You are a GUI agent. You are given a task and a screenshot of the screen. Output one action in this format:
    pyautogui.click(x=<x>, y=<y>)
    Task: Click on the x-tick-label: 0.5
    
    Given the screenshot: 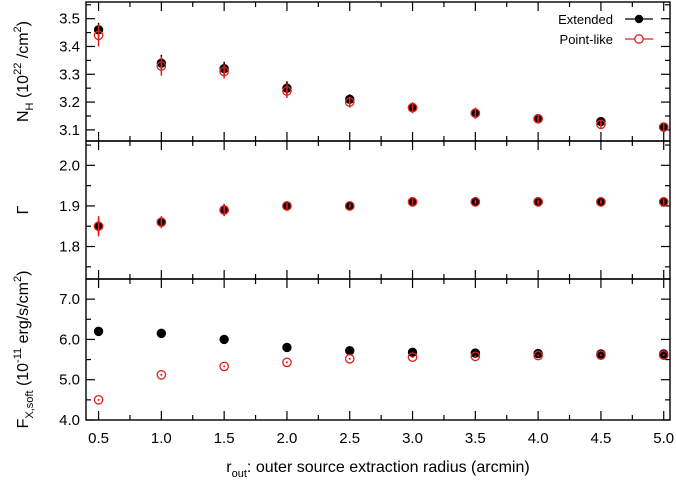 What is the action you would take?
    pyautogui.click(x=98, y=438)
    